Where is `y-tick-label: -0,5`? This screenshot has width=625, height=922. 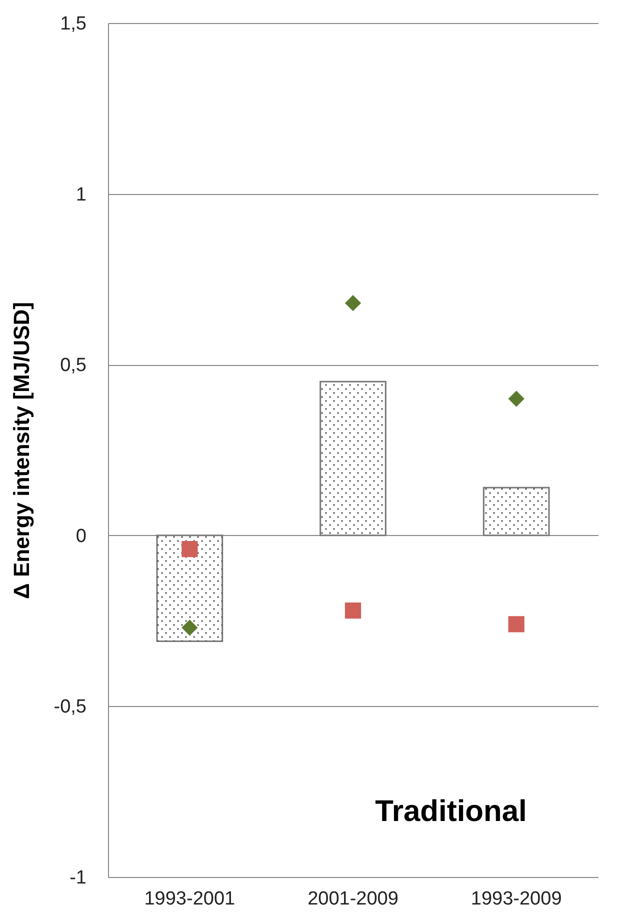
y-tick-label: -0,5 is located at coordinates (70, 707).